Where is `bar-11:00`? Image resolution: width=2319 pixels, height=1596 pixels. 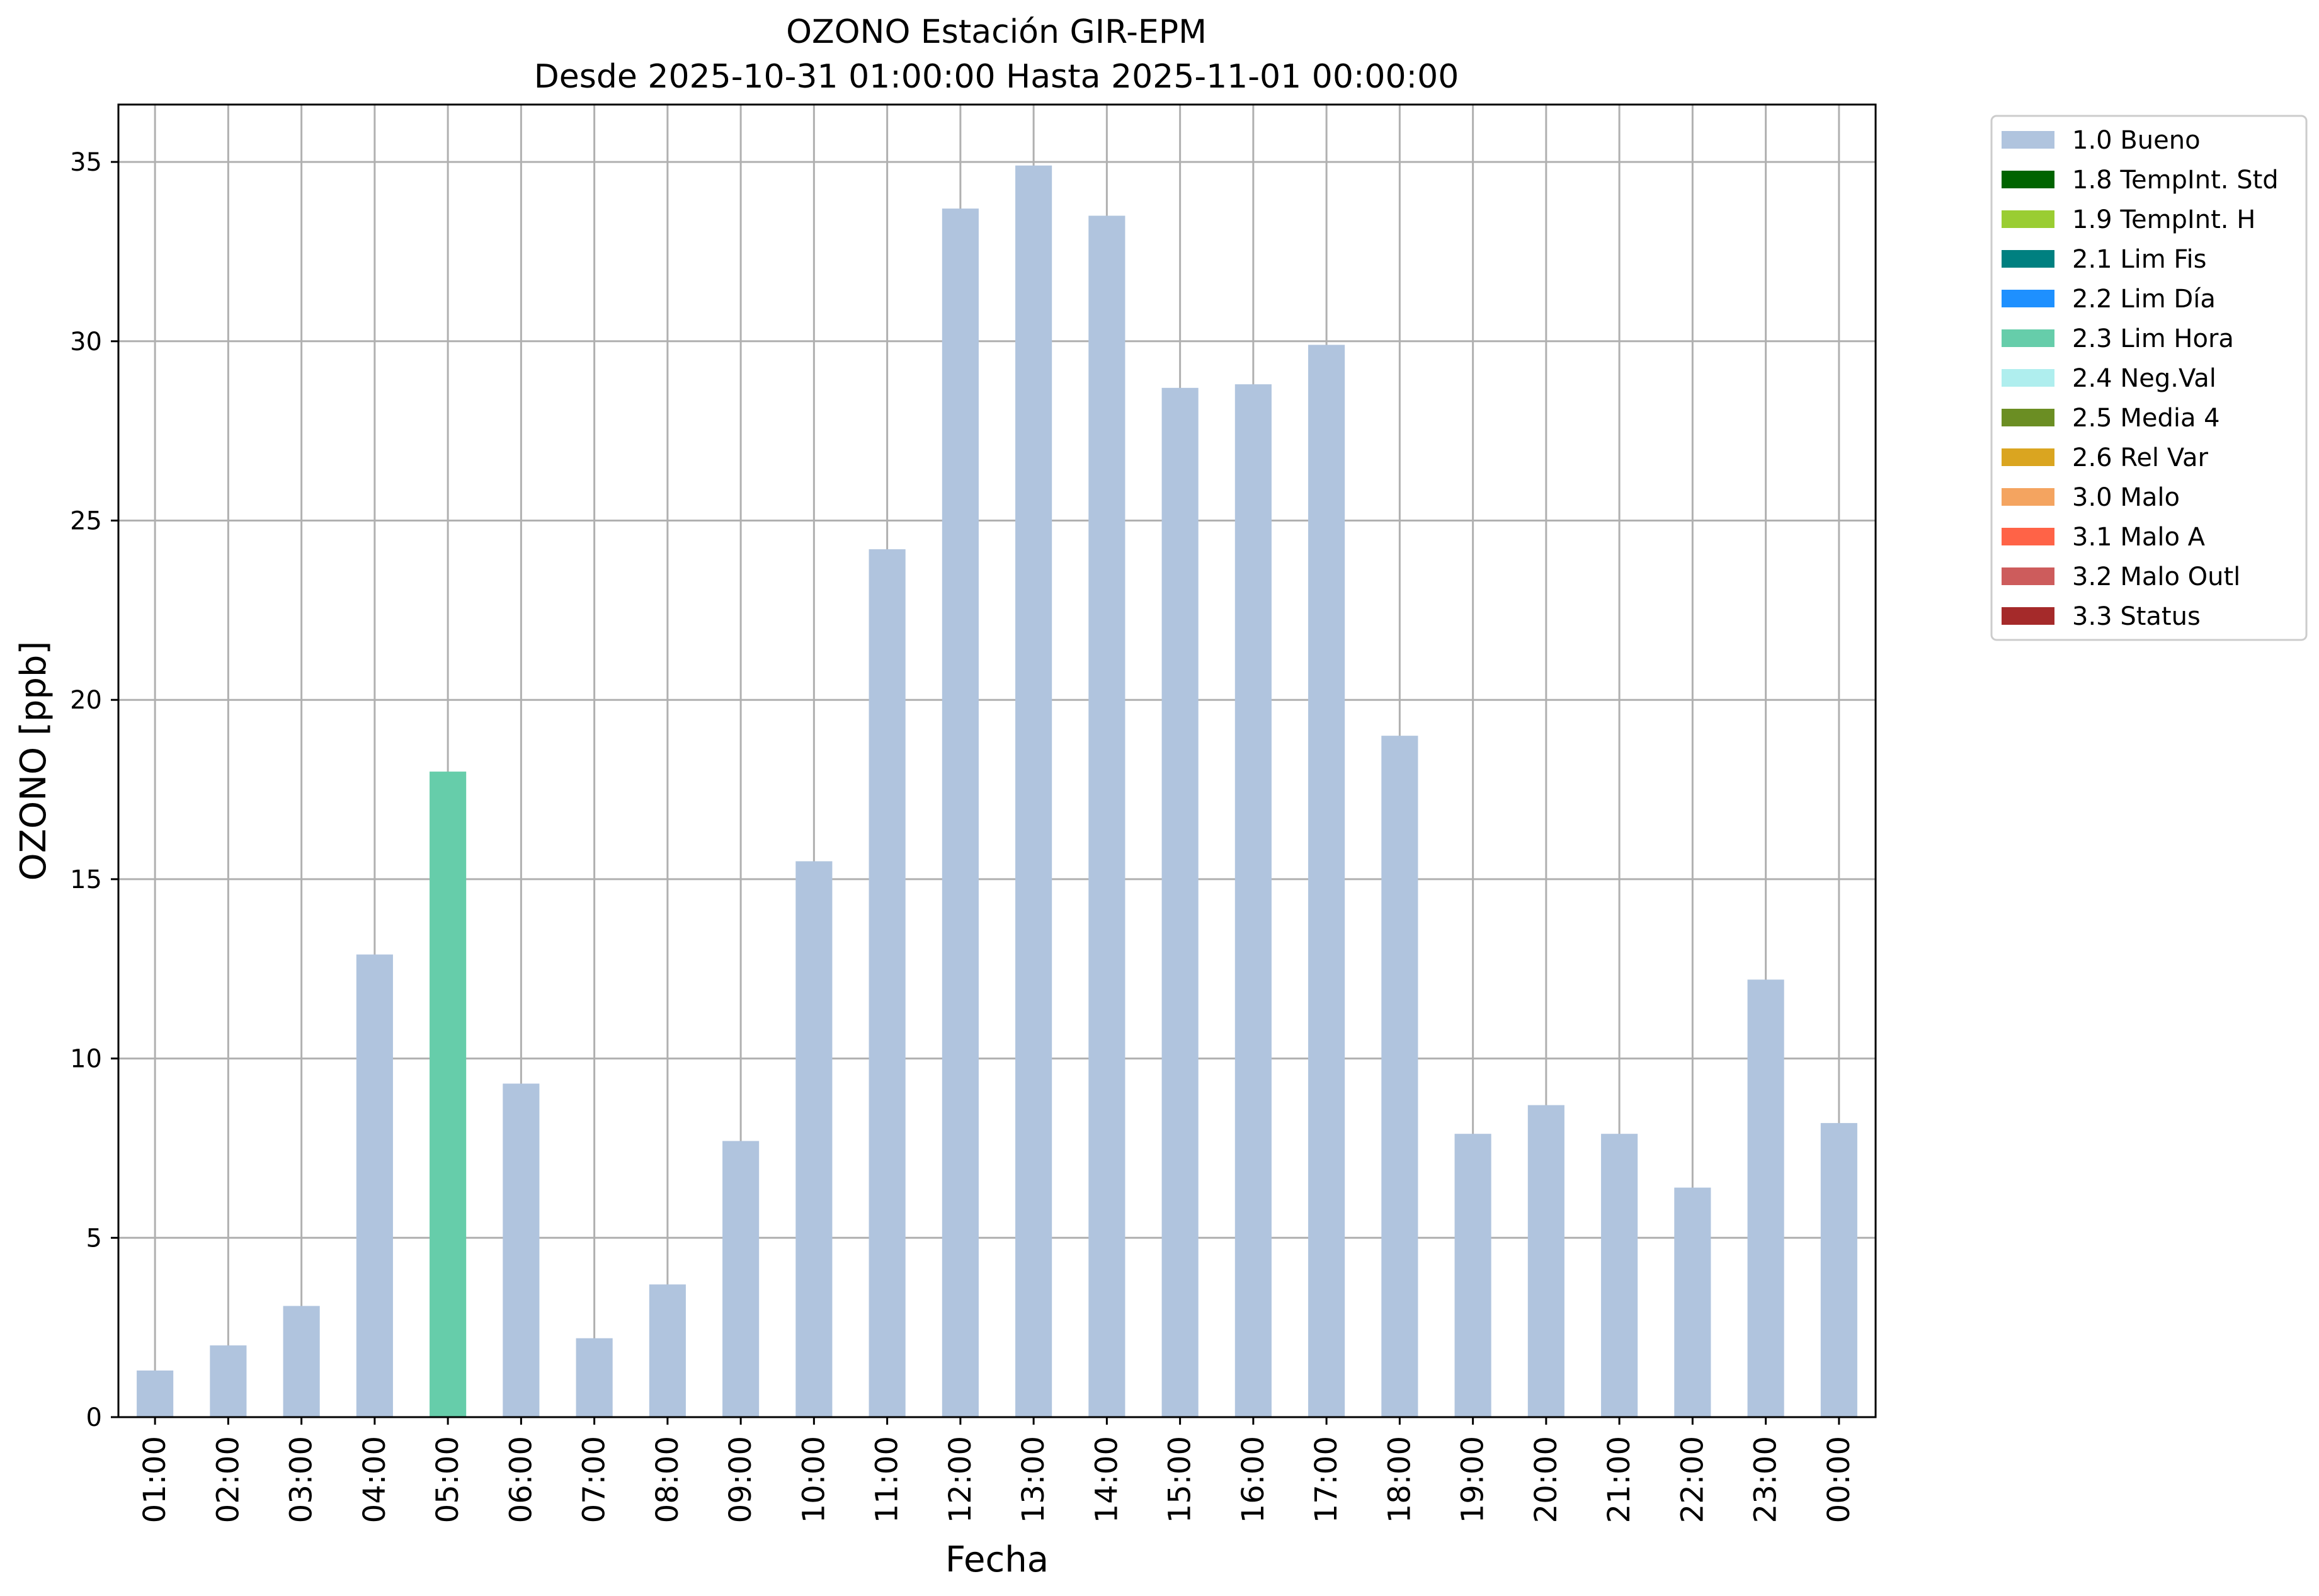 bar-11:00 is located at coordinates (887, 983).